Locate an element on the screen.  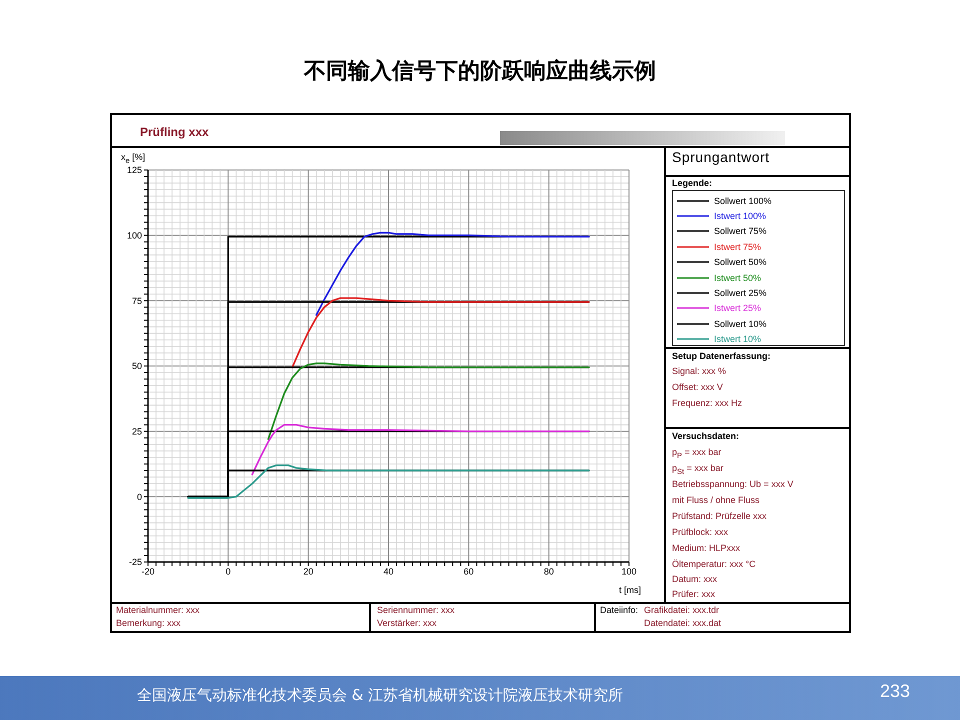
text: 233 is located at coordinates (895, 692).